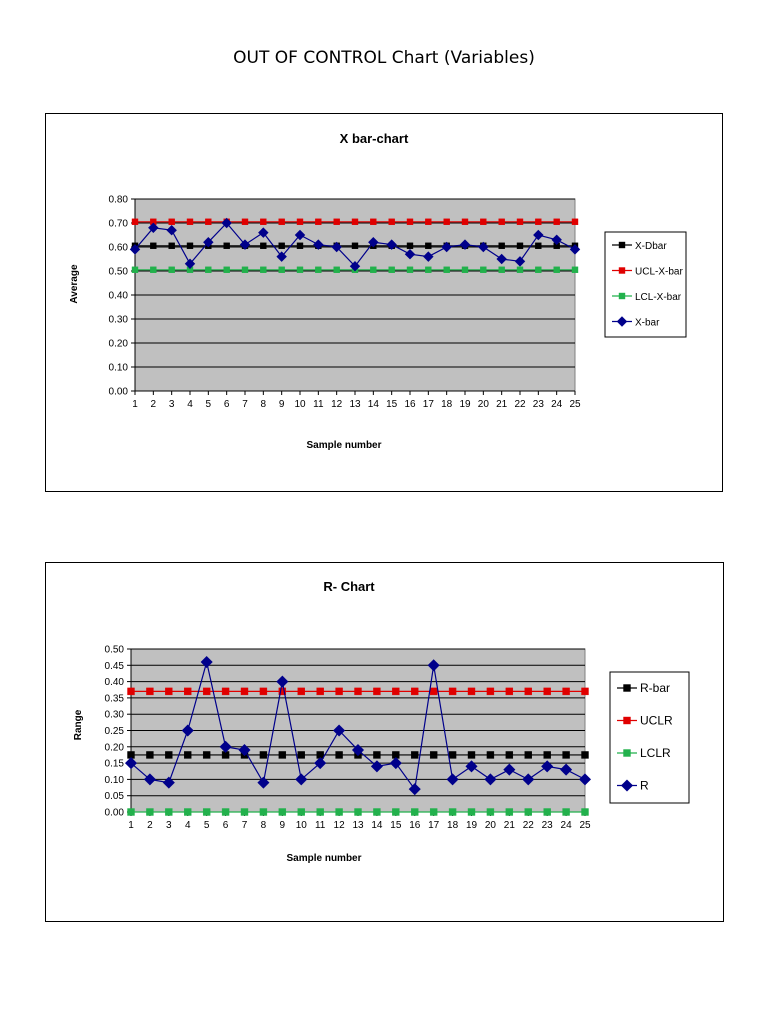  I want to click on chart-1-x-tick-label: 14, so click(374, 404).